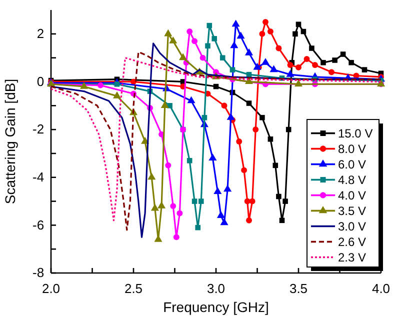 This screenshot has height=321, width=402. What do you see at coordinates (38, 177) in the screenshot?
I see `y-tick-label: -4` at bounding box center [38, 177].